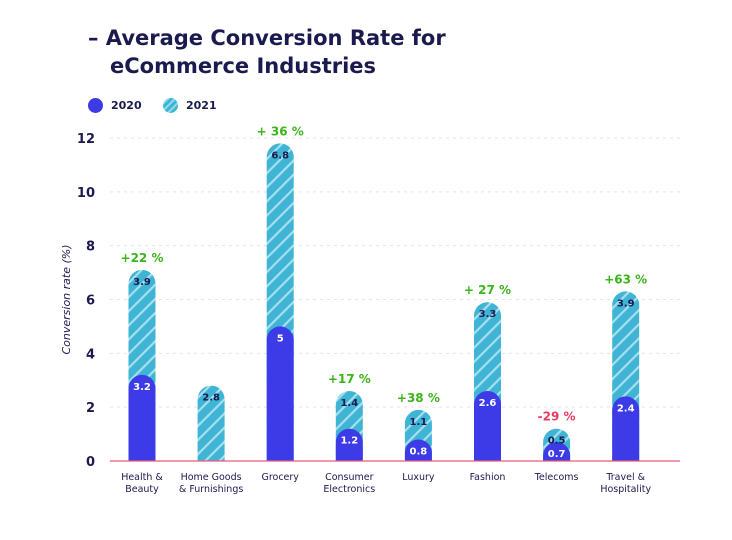 Image resolution: width=732 pixels, height=540 pixels. What do you see at coordinates (126, 105) in the screenshot?
I see `legend-label-2020: 2020` at bounding box center [126, 105].